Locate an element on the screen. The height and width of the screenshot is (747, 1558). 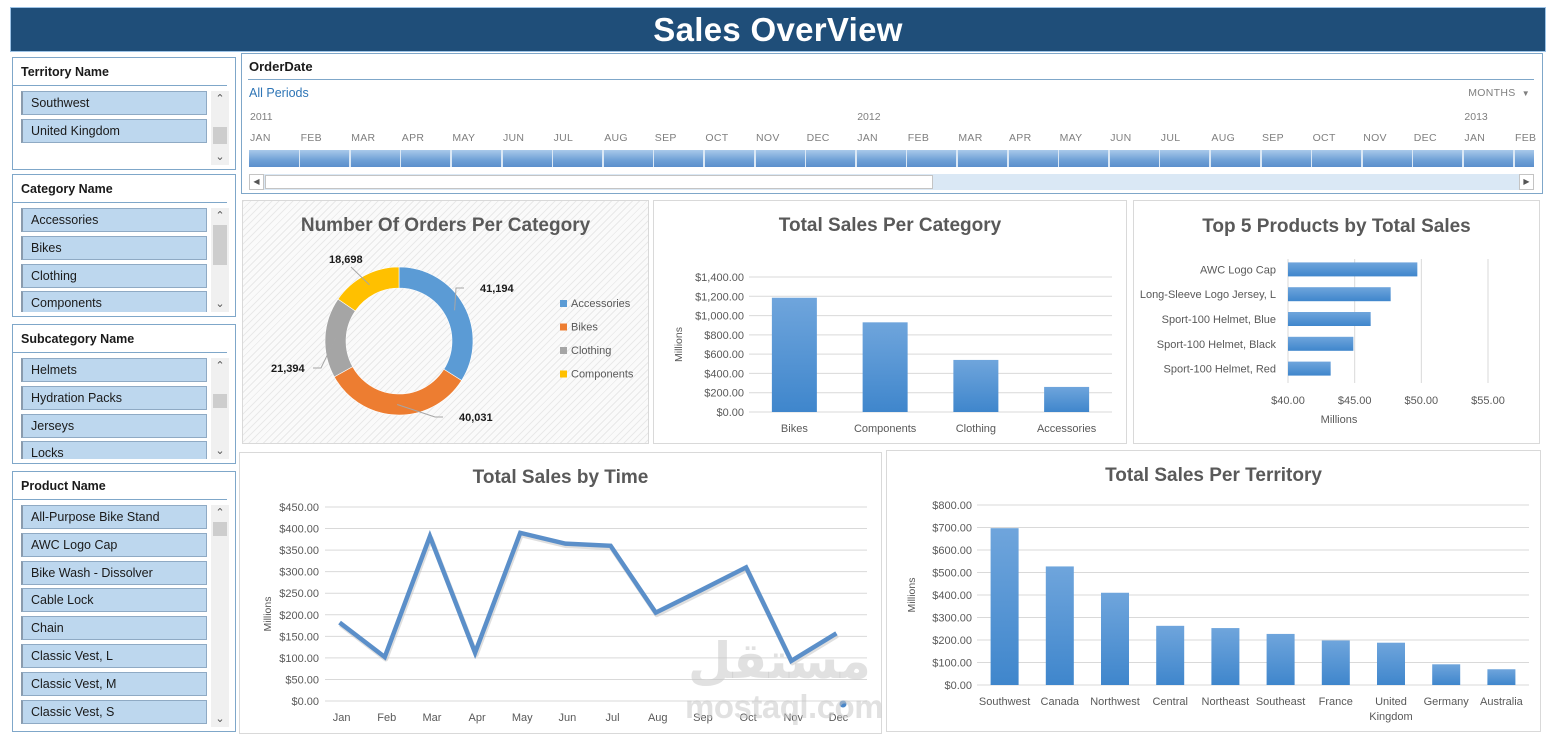
slicer-item: United Kingdom is located at coordinates (114, 130).